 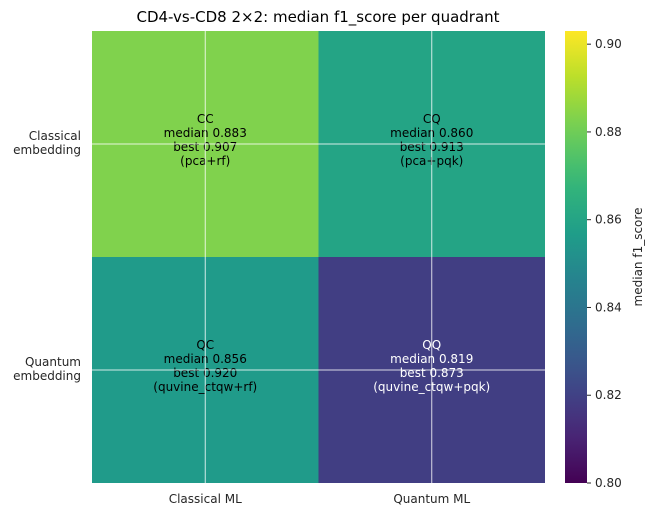 What do you see at coordinates (608, 307) in the screenshot?
I see `colorbar-tick-label: 0.84` at bounding box center [608, 307].